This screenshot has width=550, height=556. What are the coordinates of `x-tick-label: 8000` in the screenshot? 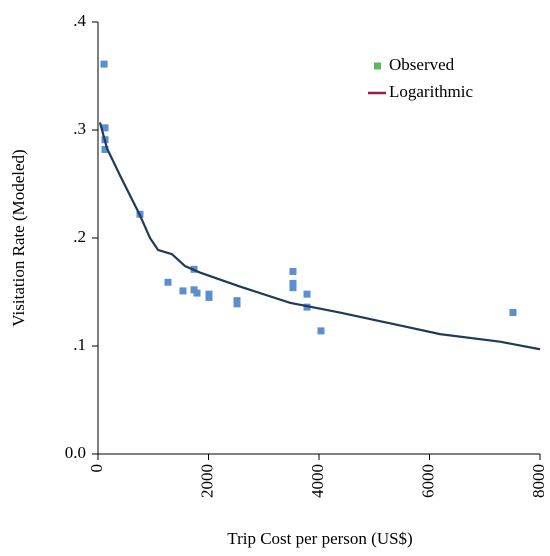 It's located at (538, 481).